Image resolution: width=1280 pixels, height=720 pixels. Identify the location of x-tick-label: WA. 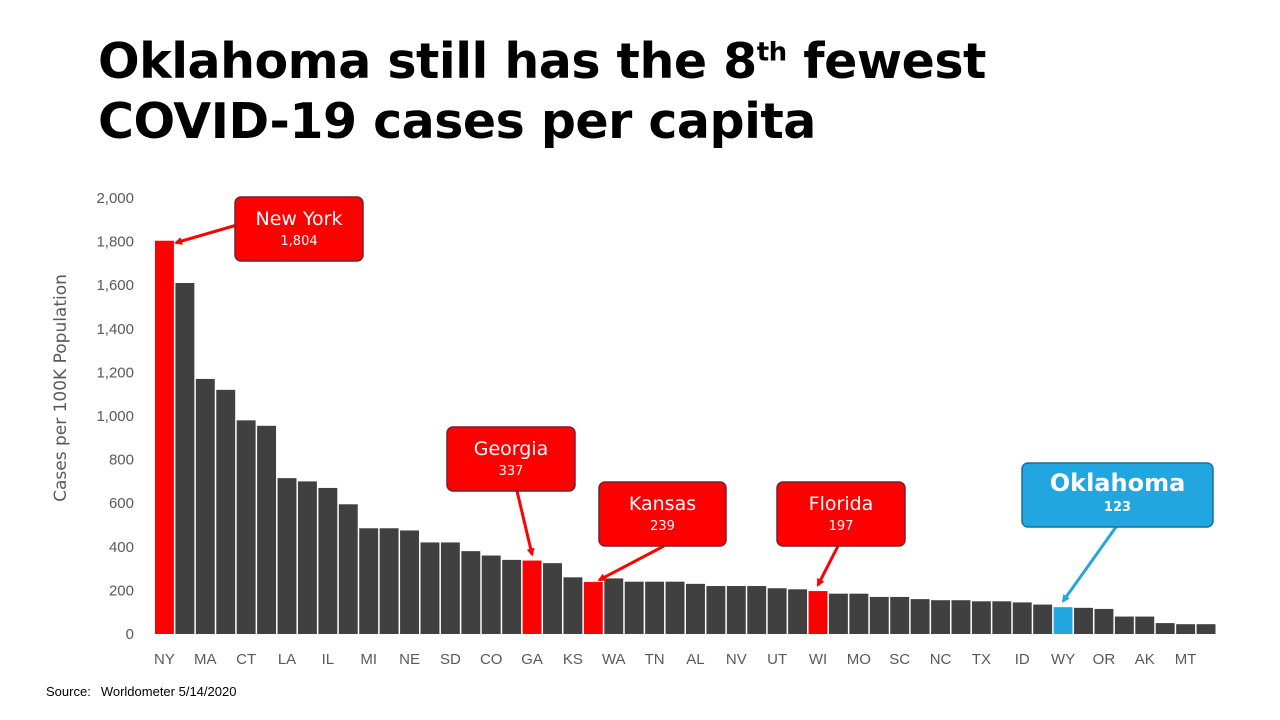
(614, 659).